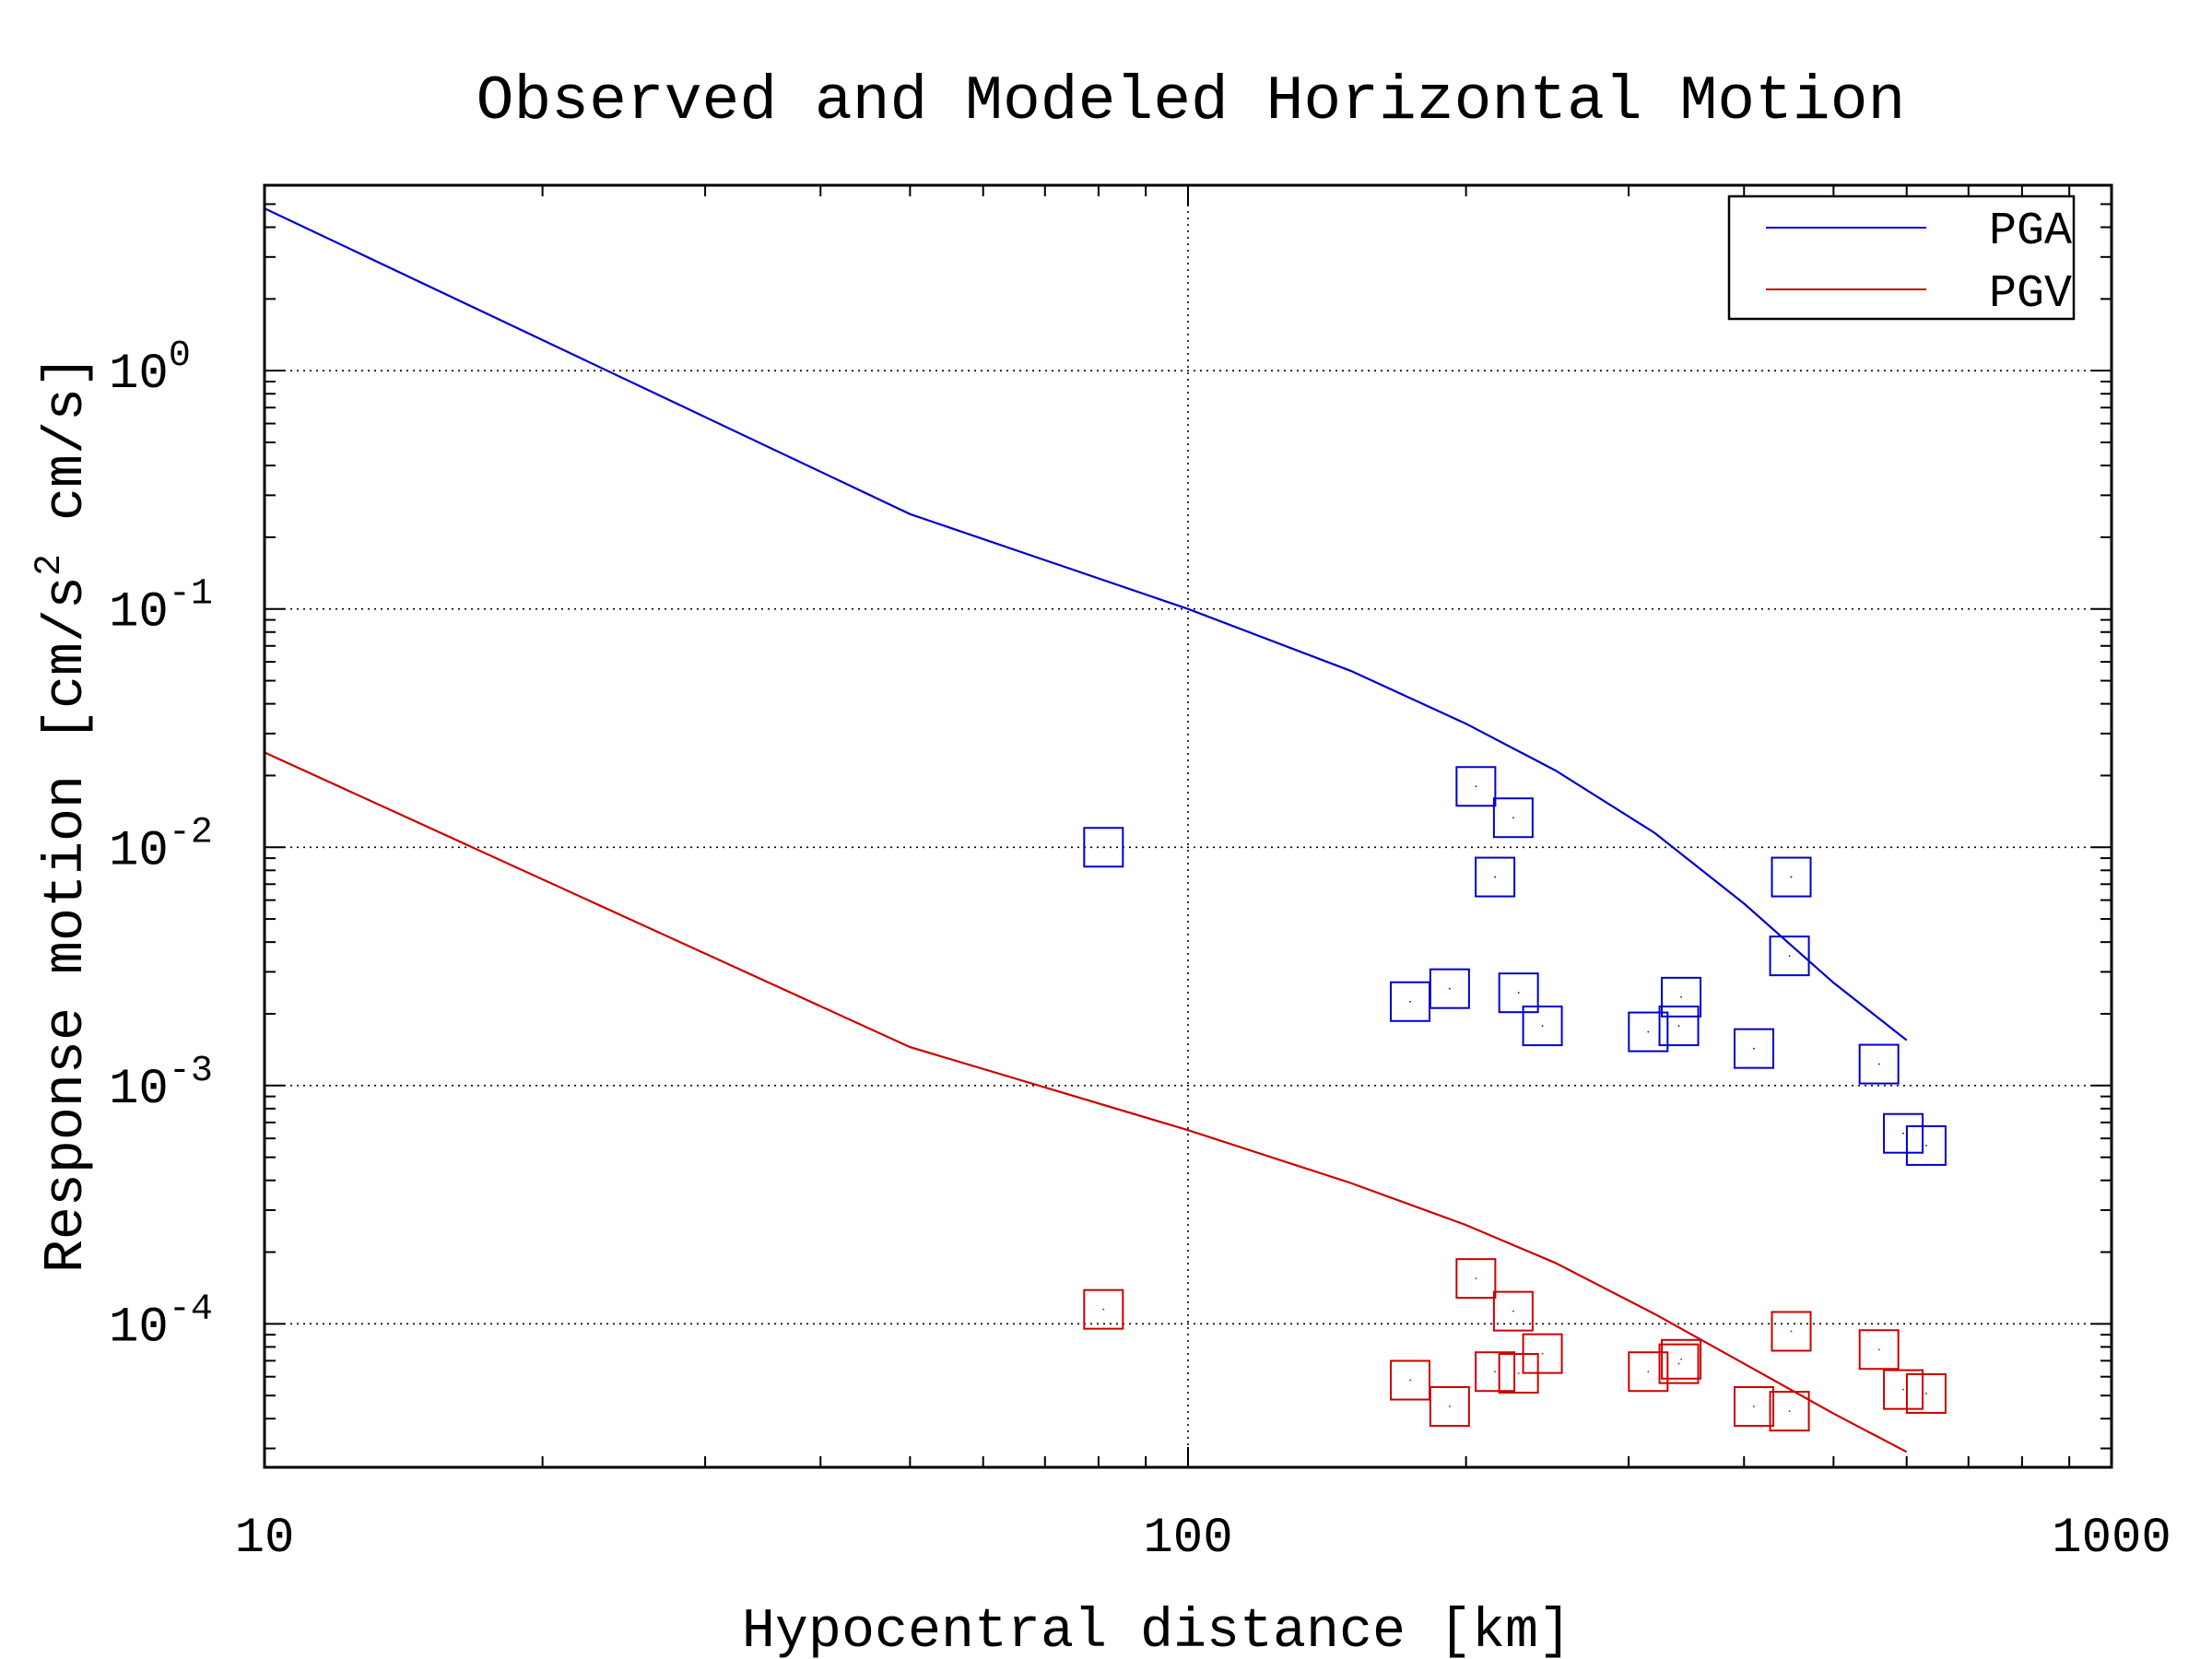  Describe the element at coordinates (67, 454) in the screenshot. I see `y-axis-label-tail: cm/s]` at that location.